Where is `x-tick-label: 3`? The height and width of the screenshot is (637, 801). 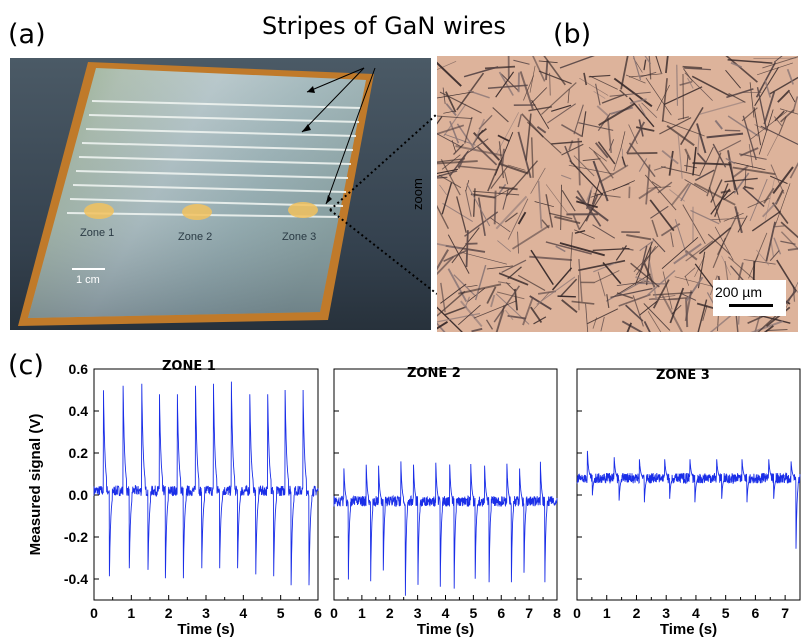 x-tick-label: 3 is located at coordinates (418, 613).